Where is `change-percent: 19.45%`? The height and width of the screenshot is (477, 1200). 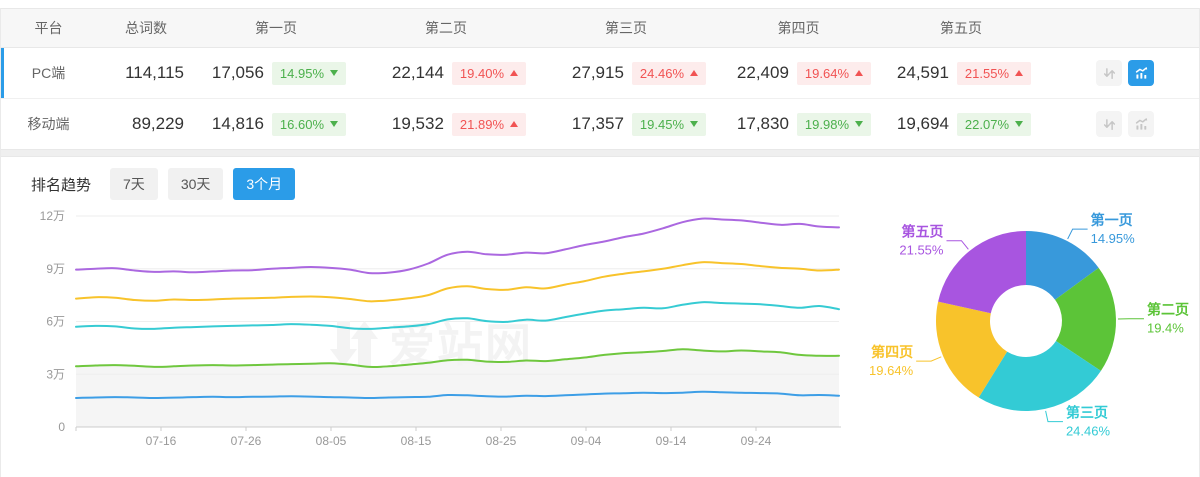
change-percent: 19.45% is located at coordinates (662, 124).